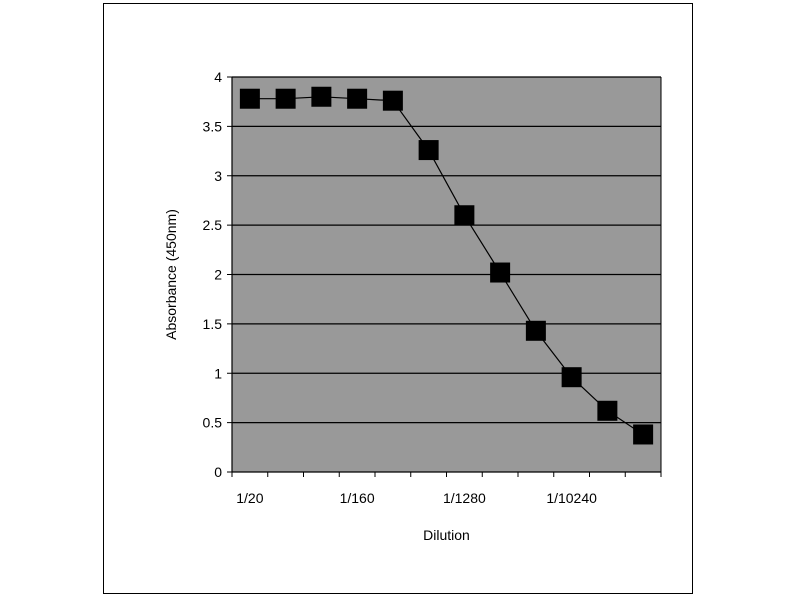  Describe the element at coordinates (213, 126) in the screenshot. I see `y-tick-label: 3.5` at that location.